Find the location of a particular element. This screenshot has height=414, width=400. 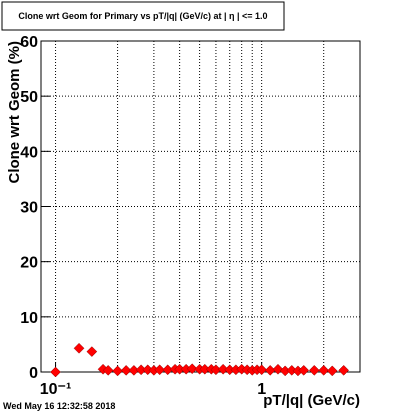

title-box is located at coordinates (143, 16).